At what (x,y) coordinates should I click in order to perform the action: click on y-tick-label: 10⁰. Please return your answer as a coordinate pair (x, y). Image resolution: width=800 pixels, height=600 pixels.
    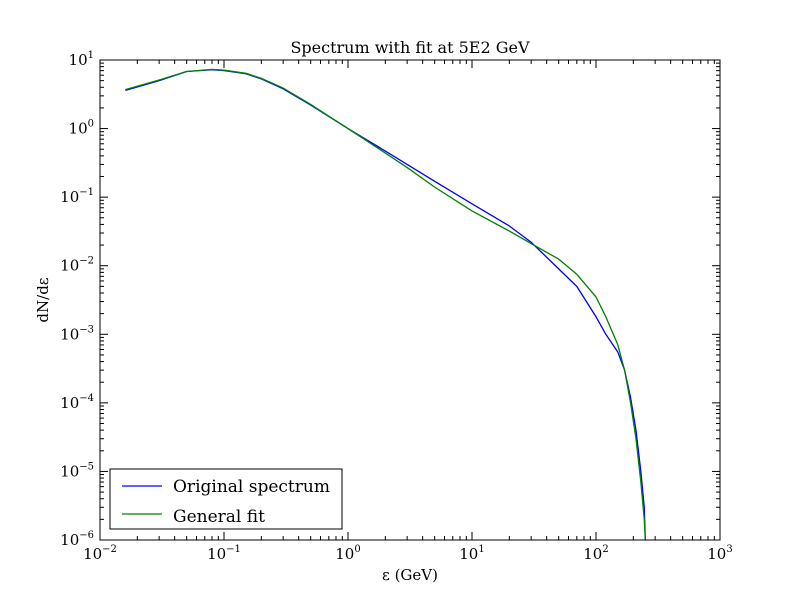
    Looking at the image, I should click on (81, 128).